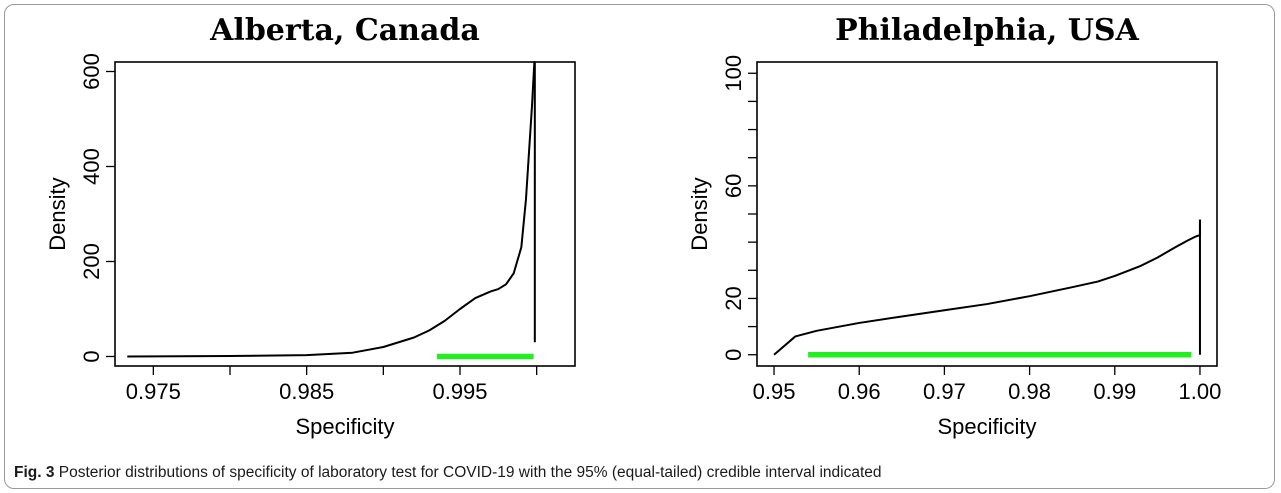  Describe the element at coordinates (987, 30) in the screenshot. I see `chart1-title: Philadelphia, USA` at that location.